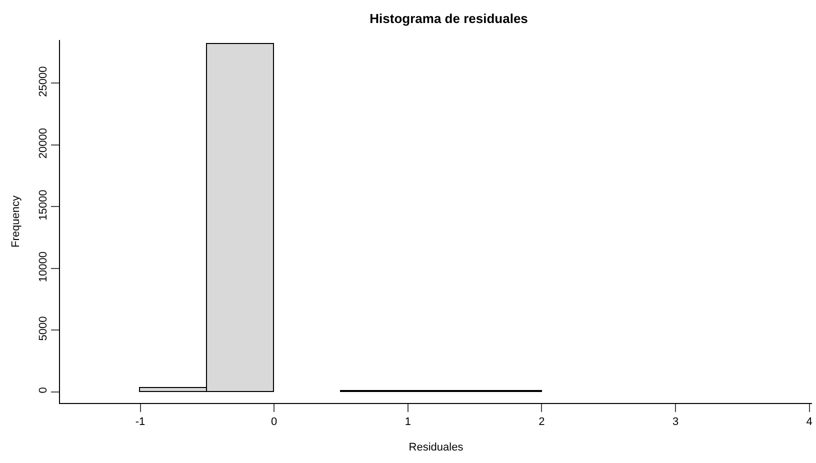  What do you see at coordinates (44, 81) in the screenshot?
I see `y-tick-label: 25000` at bounding box center [44, 81].